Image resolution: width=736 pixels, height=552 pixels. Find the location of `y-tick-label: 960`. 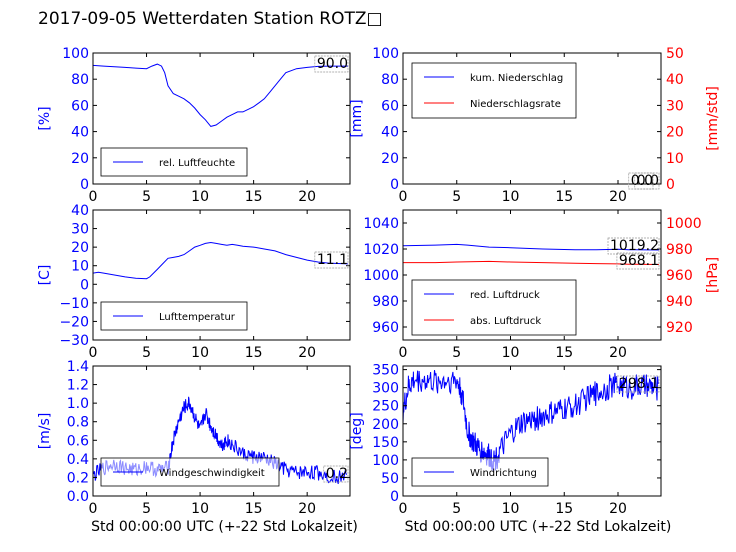

y-tick-label: 960 is located at coordinates (385, 328).